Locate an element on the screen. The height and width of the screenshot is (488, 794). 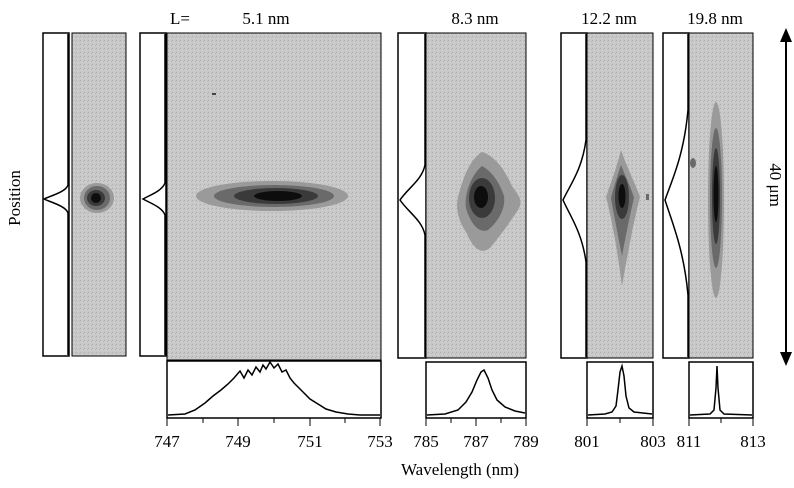
tick-label: 751 is located at coordinates (310, 441).